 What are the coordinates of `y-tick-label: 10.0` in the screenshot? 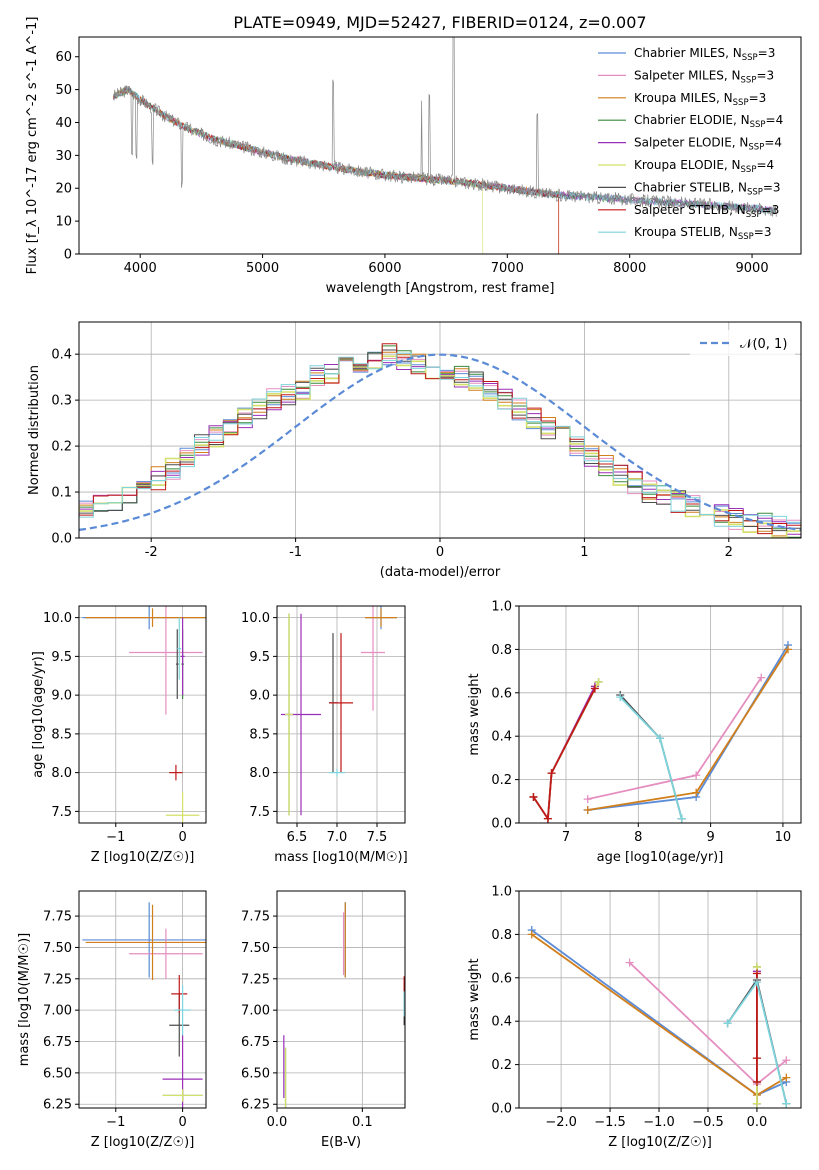 It's located at (255, 618).